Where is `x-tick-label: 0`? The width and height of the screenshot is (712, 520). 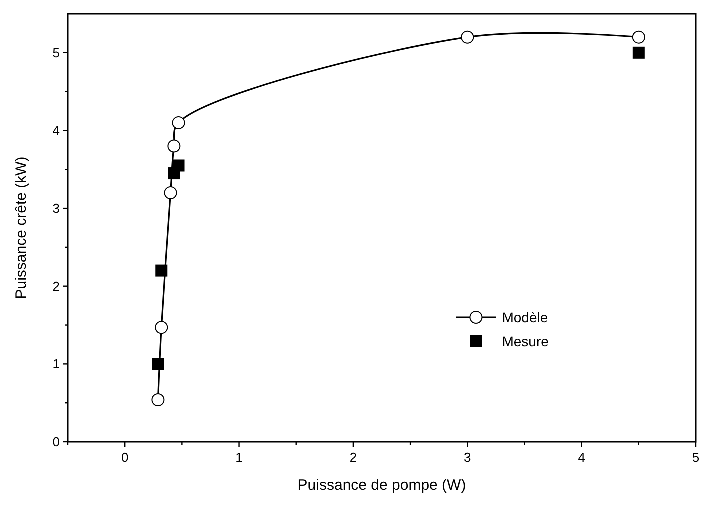
x-tick-label: 0 is located at coordinates (125, 457).